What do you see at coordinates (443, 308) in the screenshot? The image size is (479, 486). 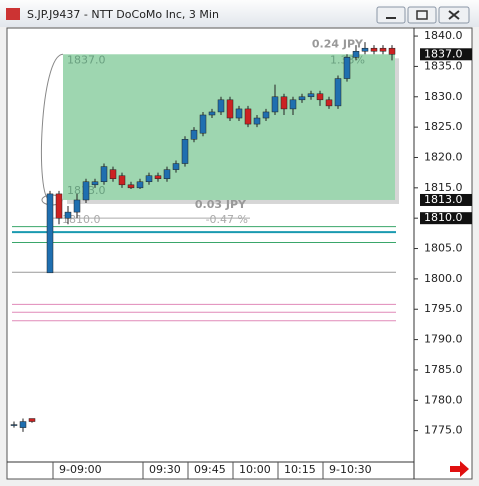 I see `y-tick-label: 1795.0` at bounding box center [443, 308].